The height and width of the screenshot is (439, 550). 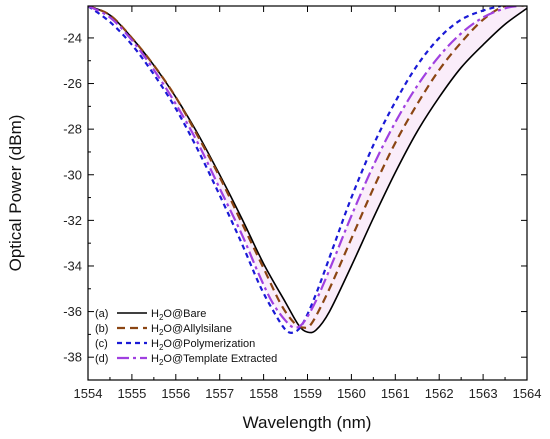 I want to click on x-tick-label: 1556, so click(x=175, y=393).